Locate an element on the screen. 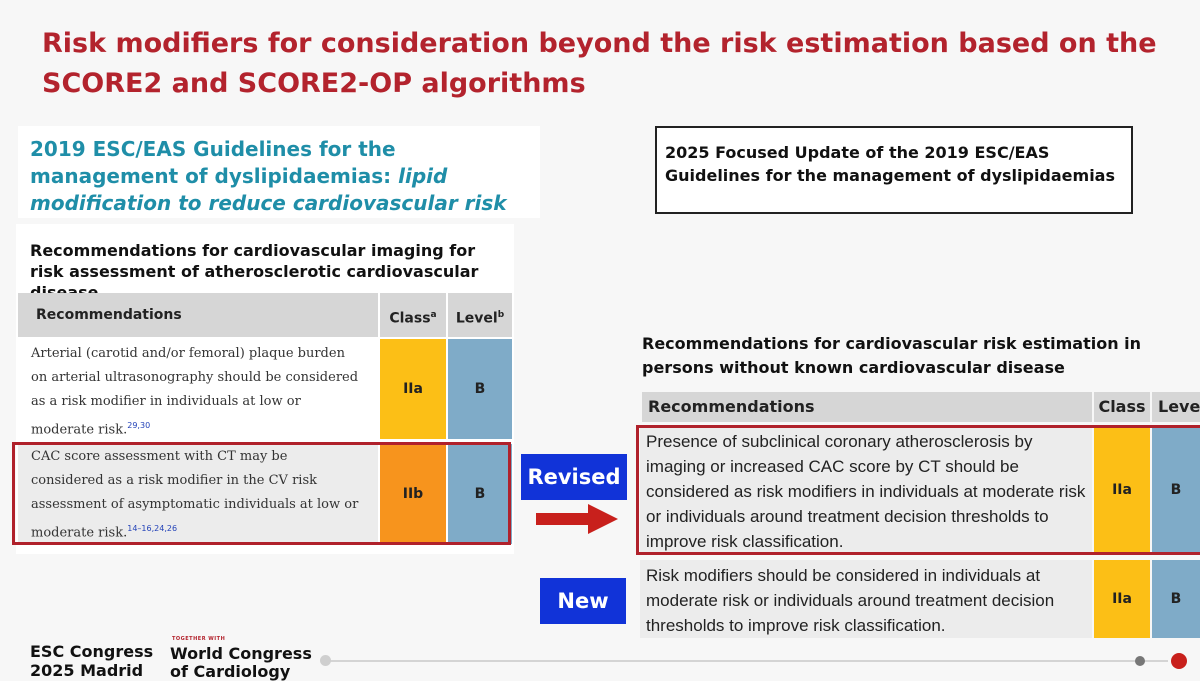 The image size is (1200, 681). slide-progress-dot is located at coordinates (1140, 661).